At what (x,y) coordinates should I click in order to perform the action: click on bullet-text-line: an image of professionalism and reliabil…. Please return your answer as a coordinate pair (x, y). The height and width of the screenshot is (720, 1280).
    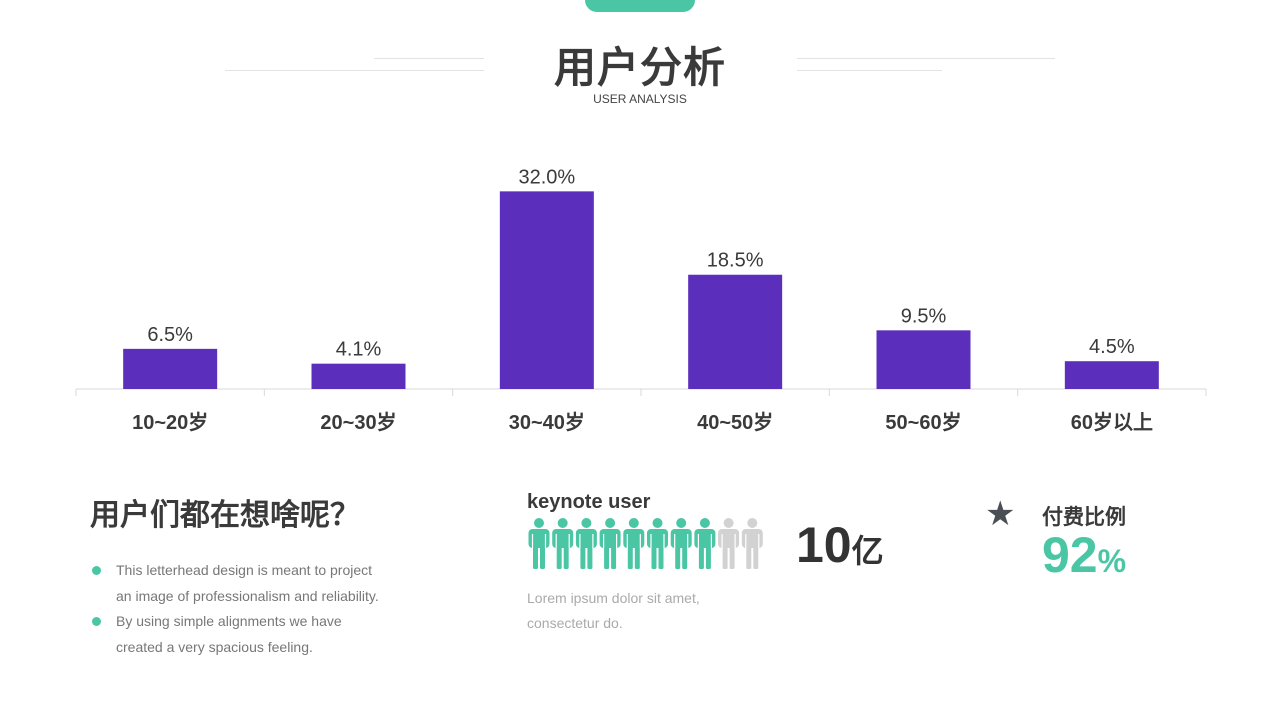
    Looking at the image, I should click on (247, 596).